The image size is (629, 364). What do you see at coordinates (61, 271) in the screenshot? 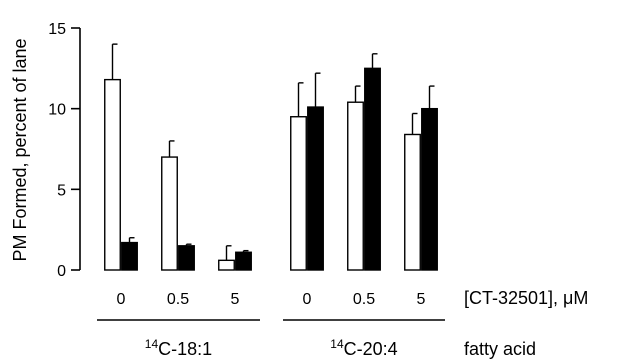
I see `y-tick-label: 0` at bounding box center [61, 271].